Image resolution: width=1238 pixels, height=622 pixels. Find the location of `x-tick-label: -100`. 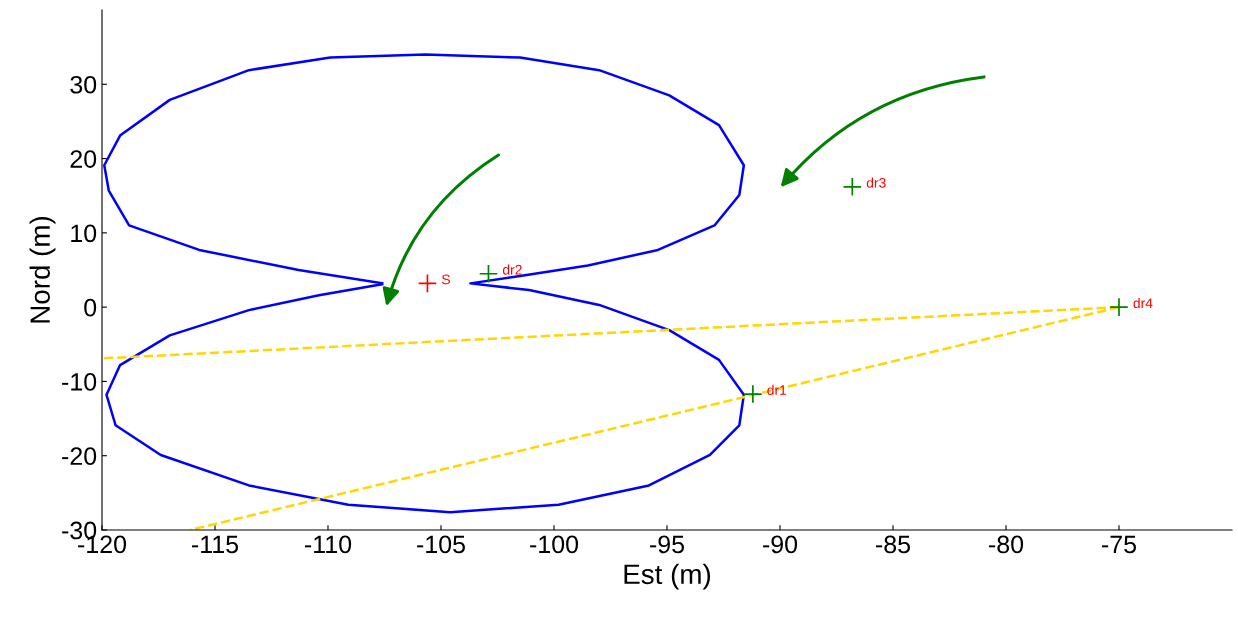

x-tick-label: -100 is located at coordinates (554, 544).